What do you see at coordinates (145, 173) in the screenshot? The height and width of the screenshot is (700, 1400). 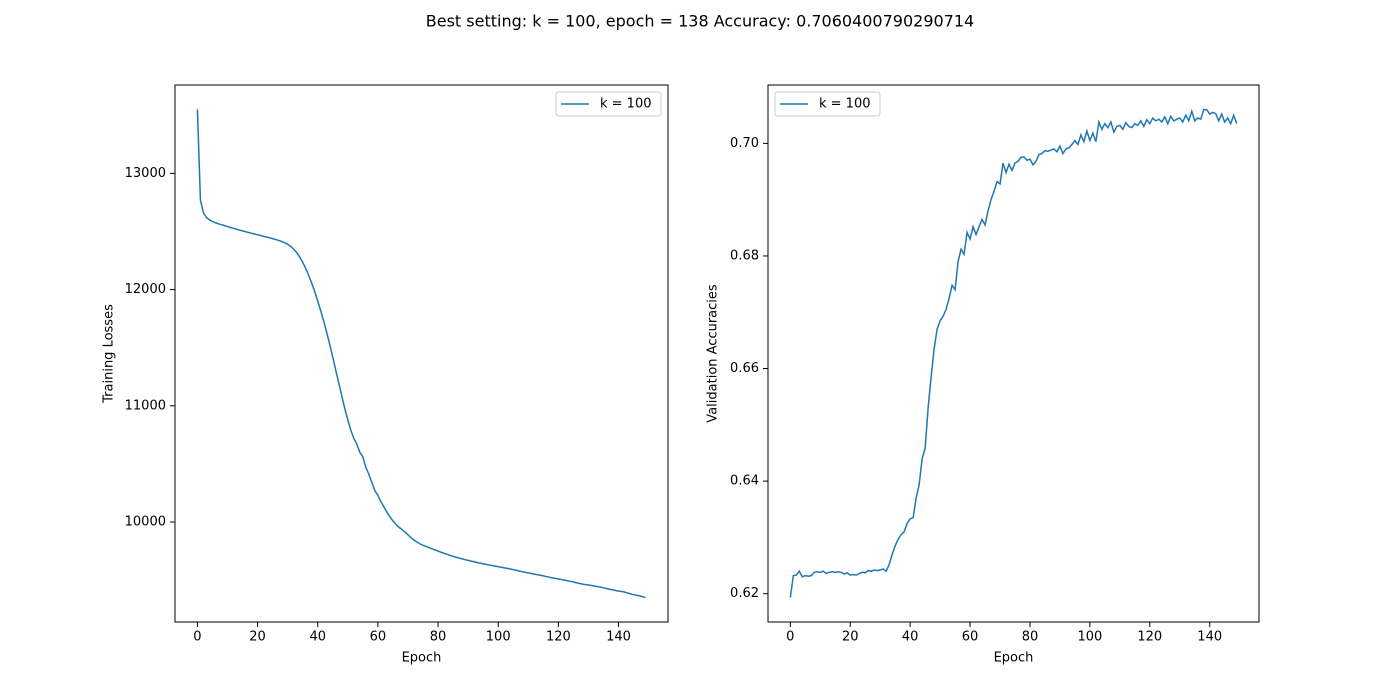 I see `y-tick-label: 13000` at bounding box center [145, 173].